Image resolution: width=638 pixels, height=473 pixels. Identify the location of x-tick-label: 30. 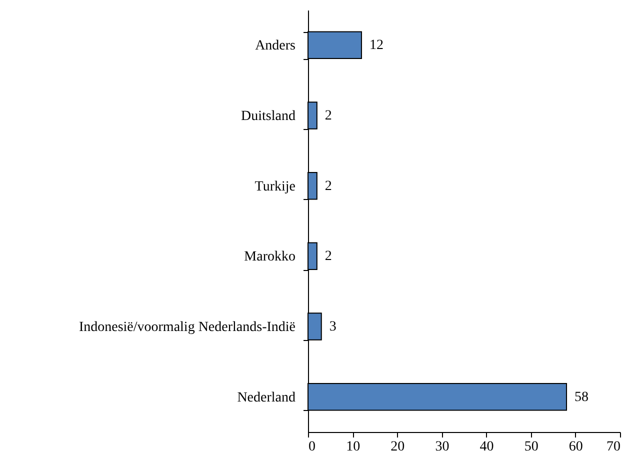
(442, 447).